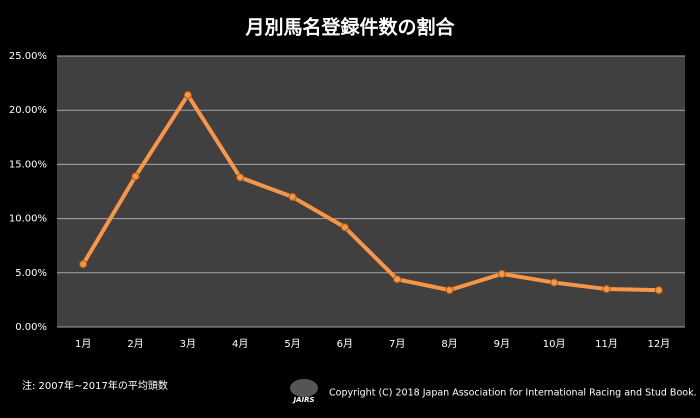 This screenshot has width=700, height=418. What do you see at coordinates (28, 164) in the screenshot?
I see `y-tick-label: 15.00%` at bounding box center [28, 164].